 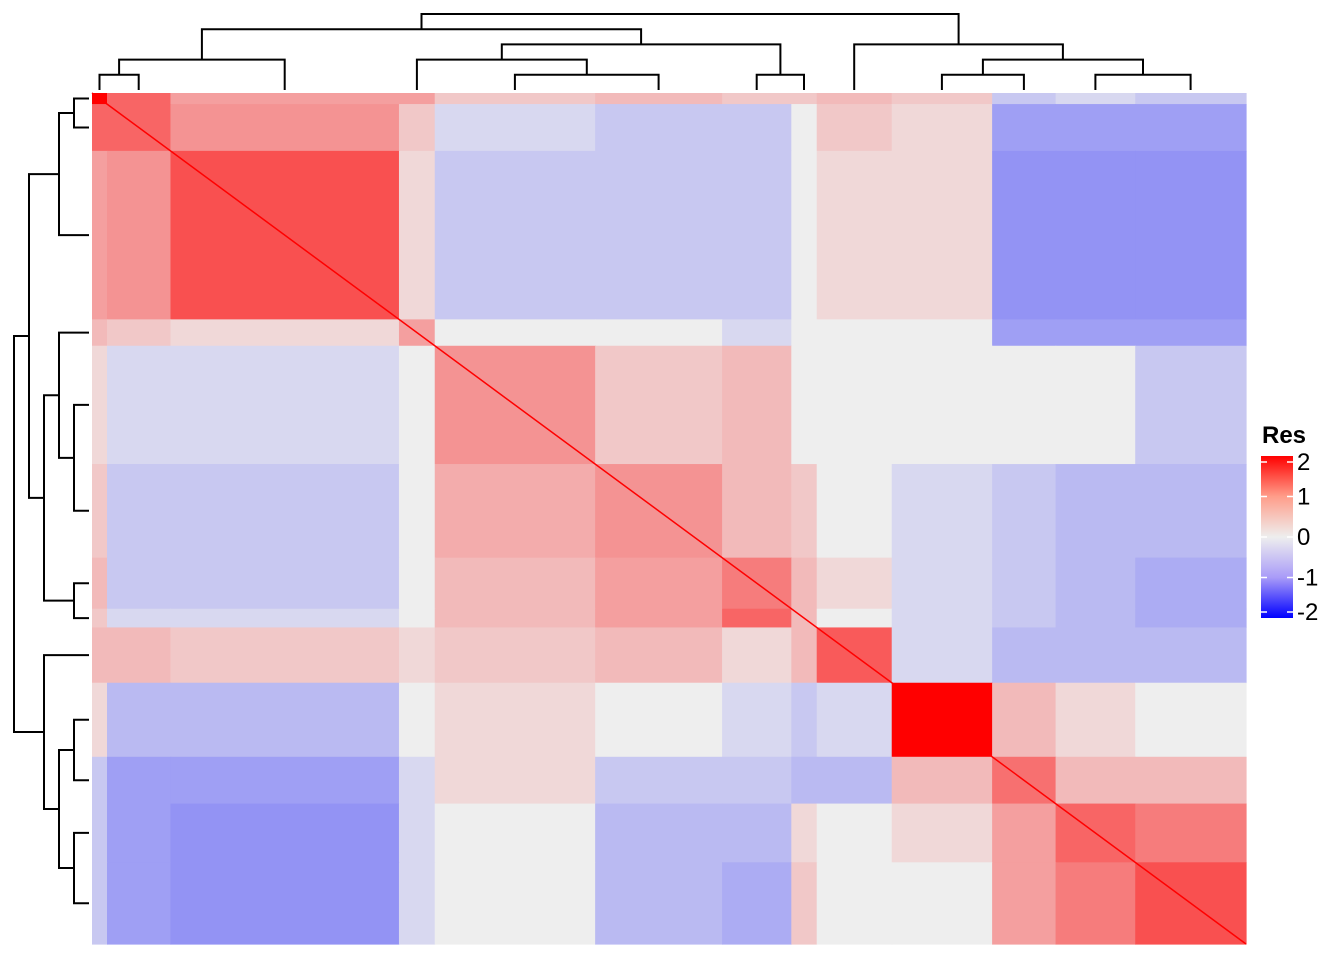 I want to click on heatmap-cell-G-I, so click(x=854, y=583).